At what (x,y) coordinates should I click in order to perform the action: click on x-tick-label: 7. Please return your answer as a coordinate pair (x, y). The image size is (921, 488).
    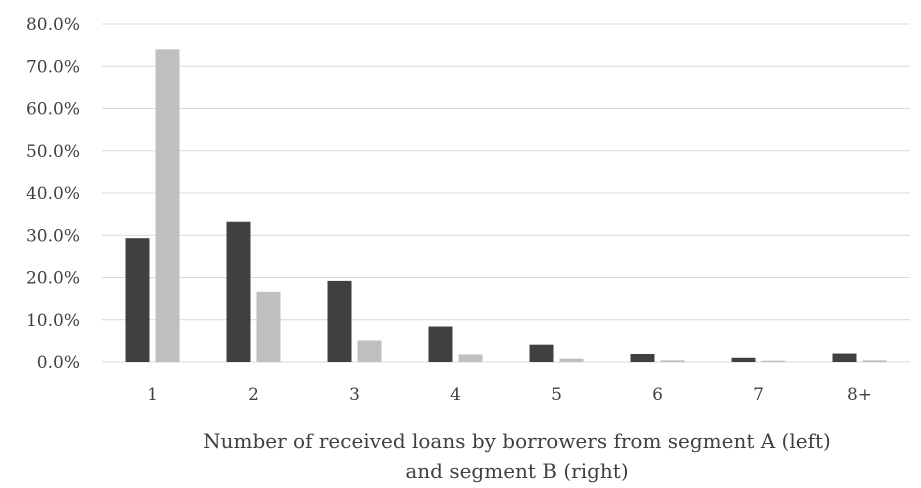
    Looking at the image, I should click on (758, 395).